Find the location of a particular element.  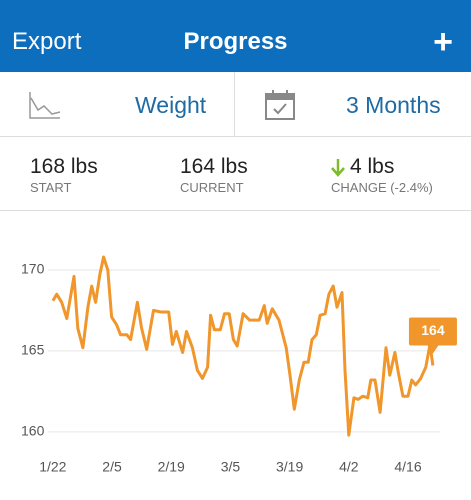

down-arrow is located at coordinates (338, 168).